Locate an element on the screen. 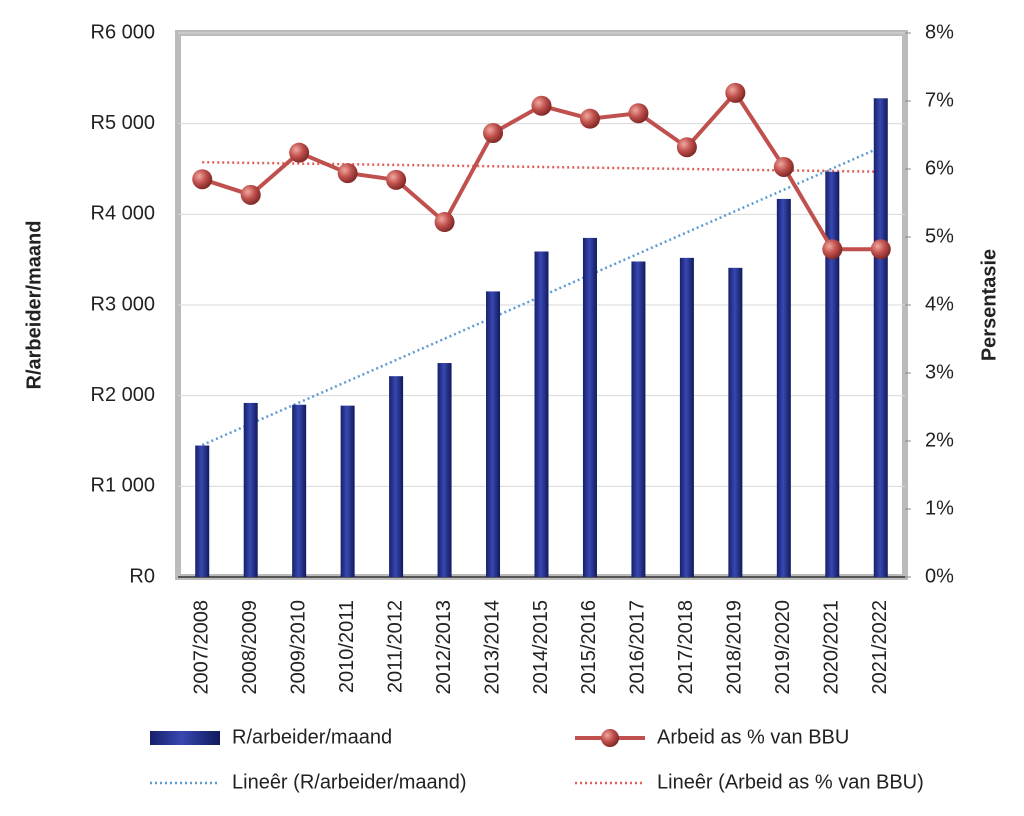 The height and width of the screenshot is (816, 1024). y-tick-label: R1 000 is located at coordinates (123, 486).